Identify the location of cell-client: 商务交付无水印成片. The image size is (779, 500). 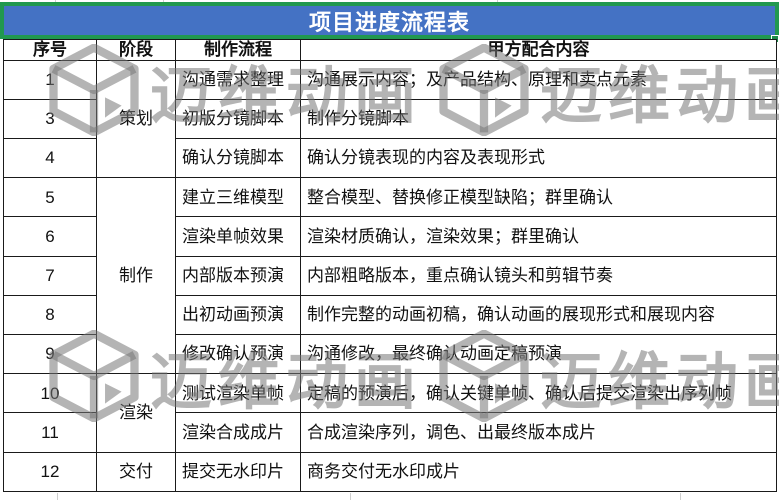
(538, 472).